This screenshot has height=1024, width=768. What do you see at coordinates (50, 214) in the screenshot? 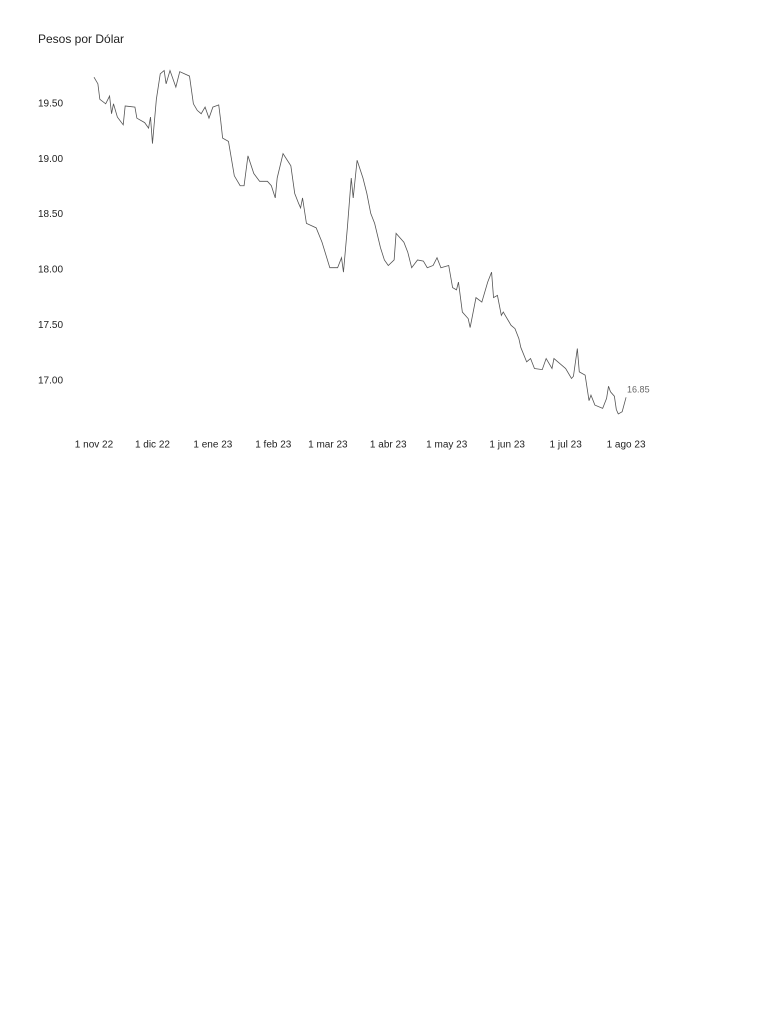
I see `y-tick-label: 18.50` at bounding box center [50, 214].